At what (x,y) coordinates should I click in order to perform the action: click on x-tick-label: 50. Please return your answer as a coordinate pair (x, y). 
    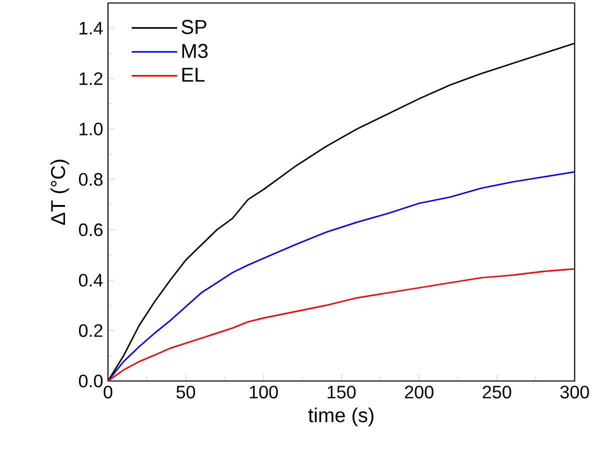
    Looking at the image, I should click on (186, 392).